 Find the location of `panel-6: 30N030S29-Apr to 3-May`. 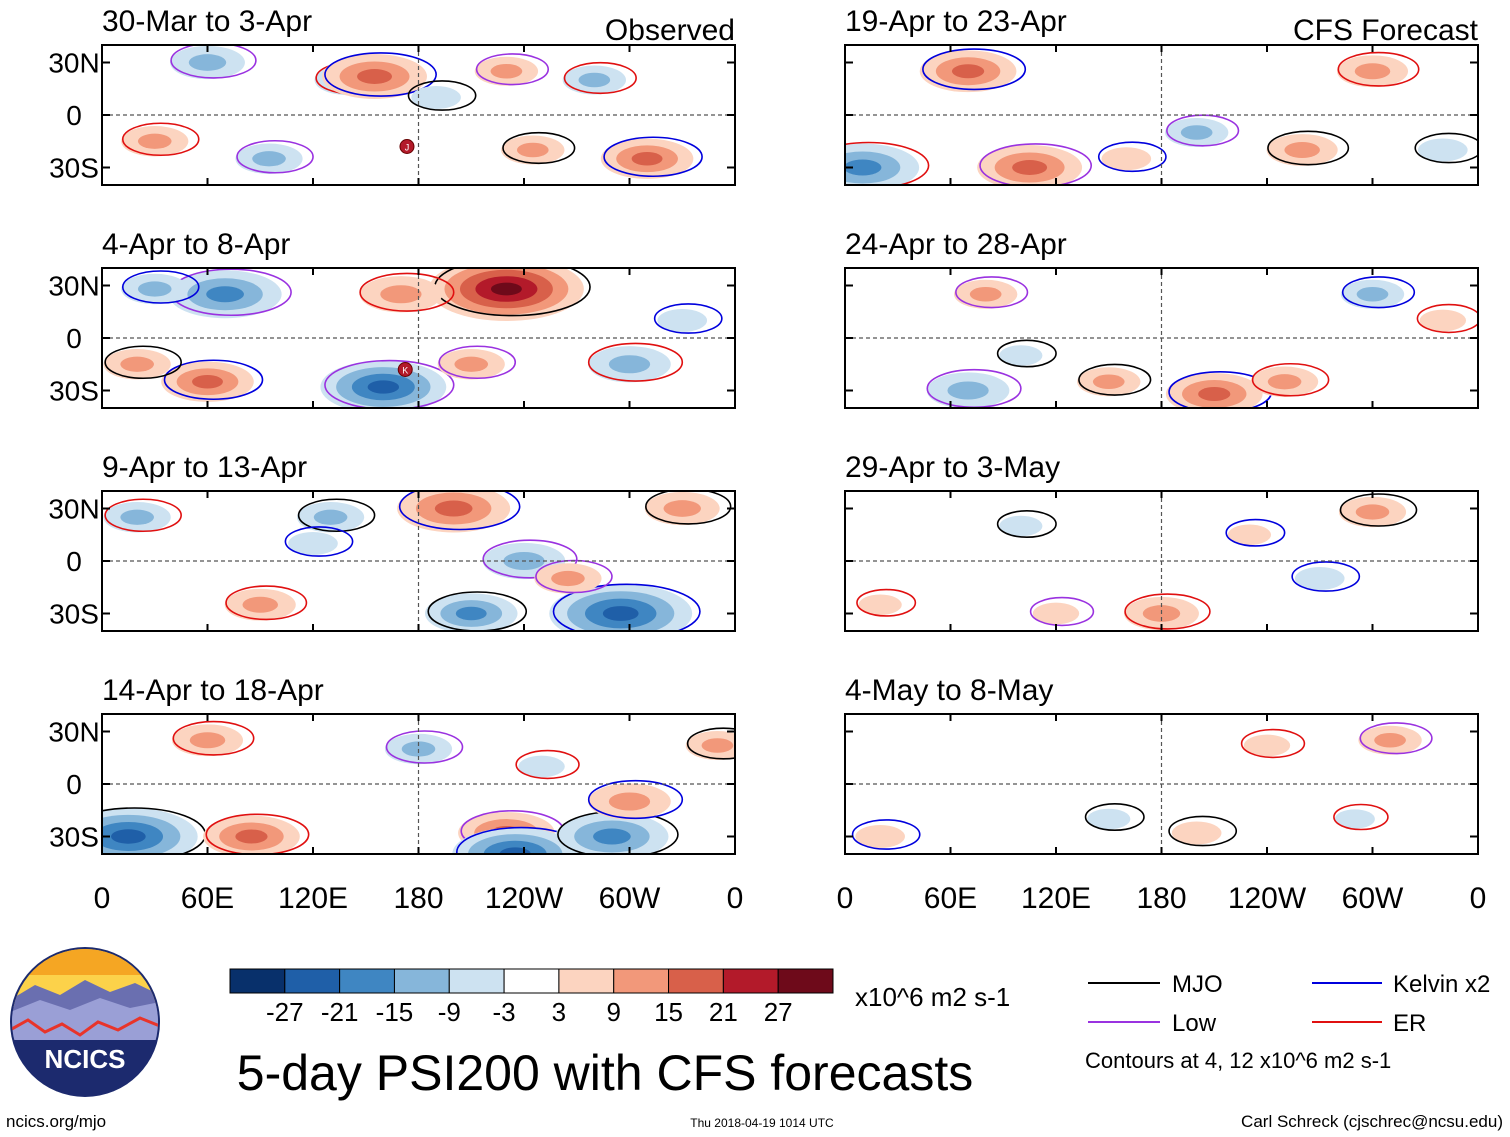

panel-6: 30N030S29-Apr to 3-May is located at coordinates (1161, 541).